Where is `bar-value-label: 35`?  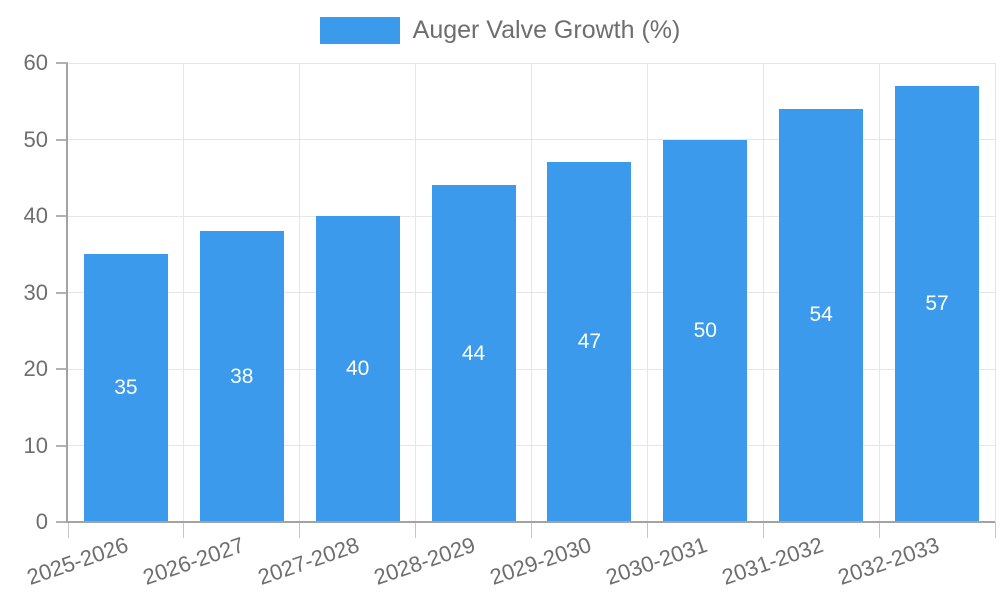
bar-value-label: 35 is located at coordinates (126, 388).